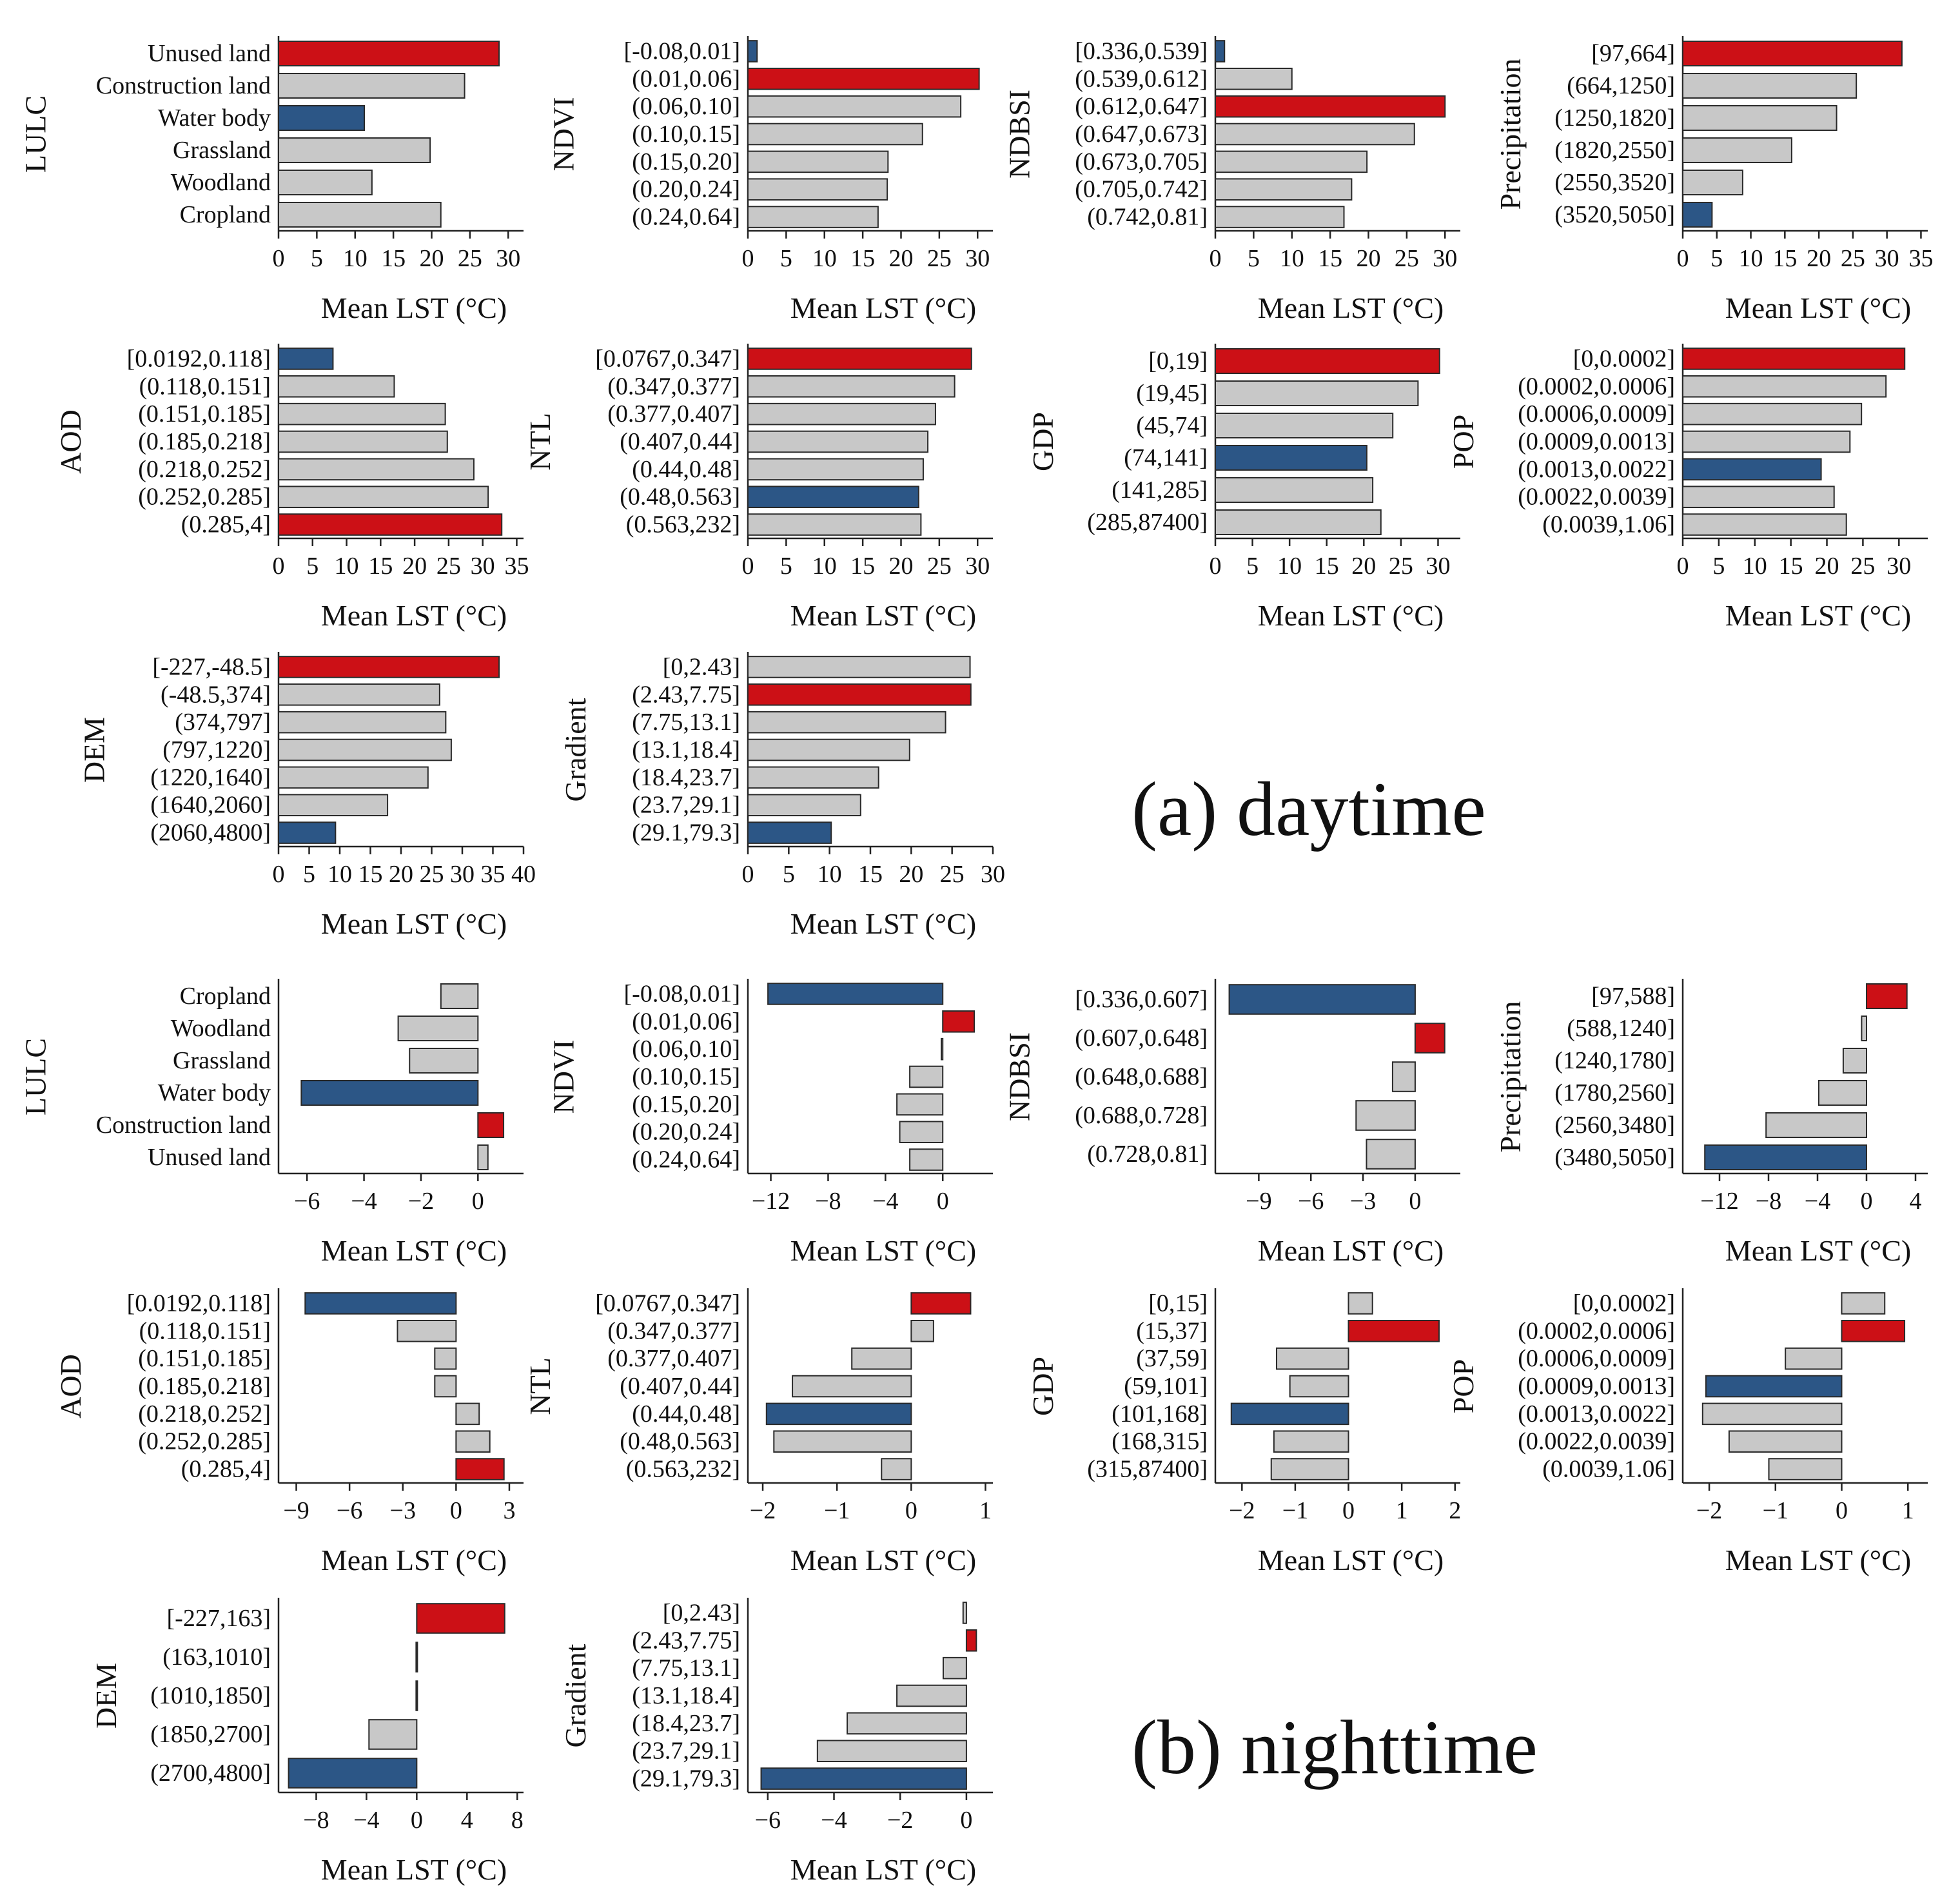  Describe the element at coordinates (509, 1510) in the screenshot. I see `x-tick-label: 3` at that location.